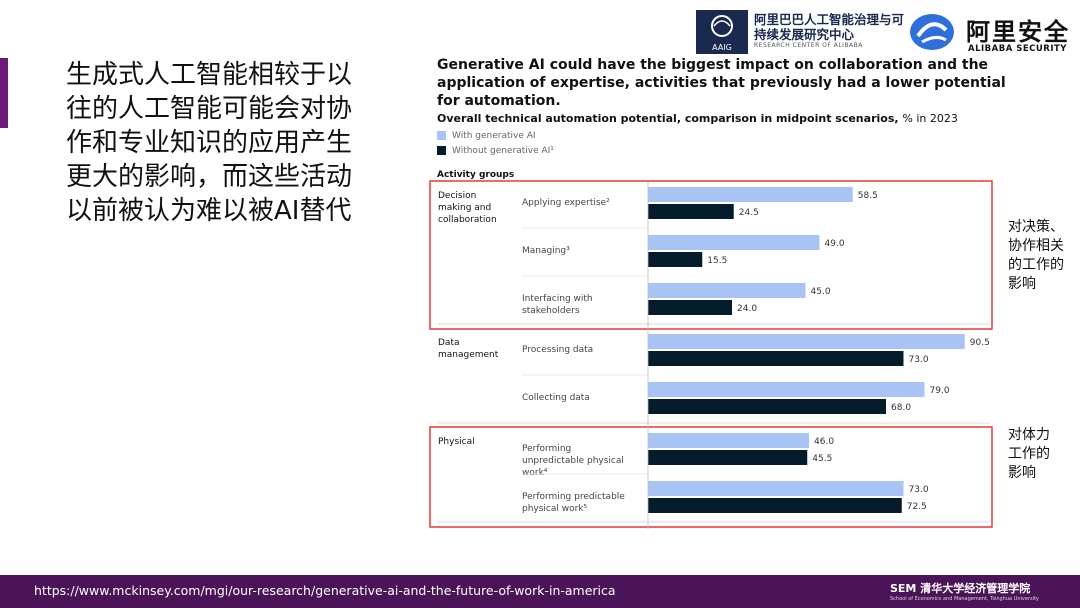 Image resolution: width=1080 pixels, height=608 pixels. Describe the element at coordinates (467, 208) in the screenshot. I see `group-label-0: Decision making and collaboration` at that location.